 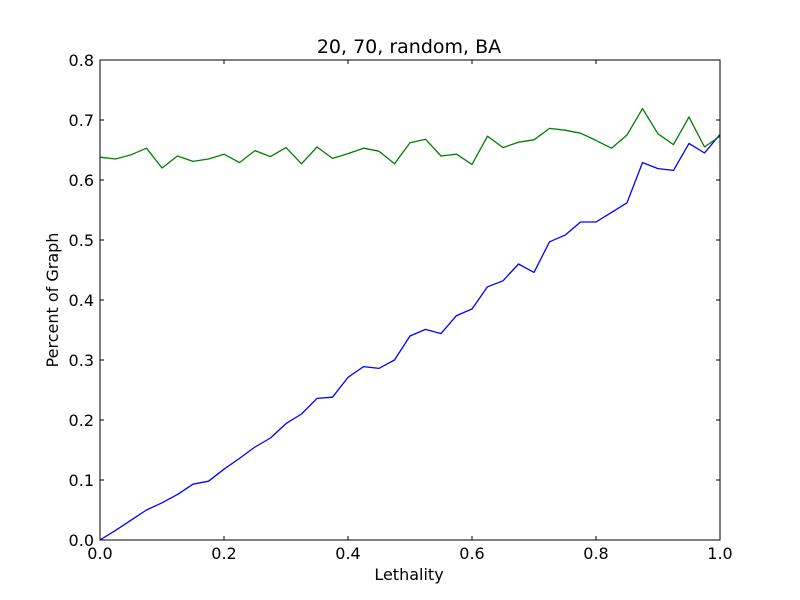 What do you see at coordinates (409, 47) in the screenshot?
I see `chart-title: 20, 70, random, BA` at bounding box center [409, 47].